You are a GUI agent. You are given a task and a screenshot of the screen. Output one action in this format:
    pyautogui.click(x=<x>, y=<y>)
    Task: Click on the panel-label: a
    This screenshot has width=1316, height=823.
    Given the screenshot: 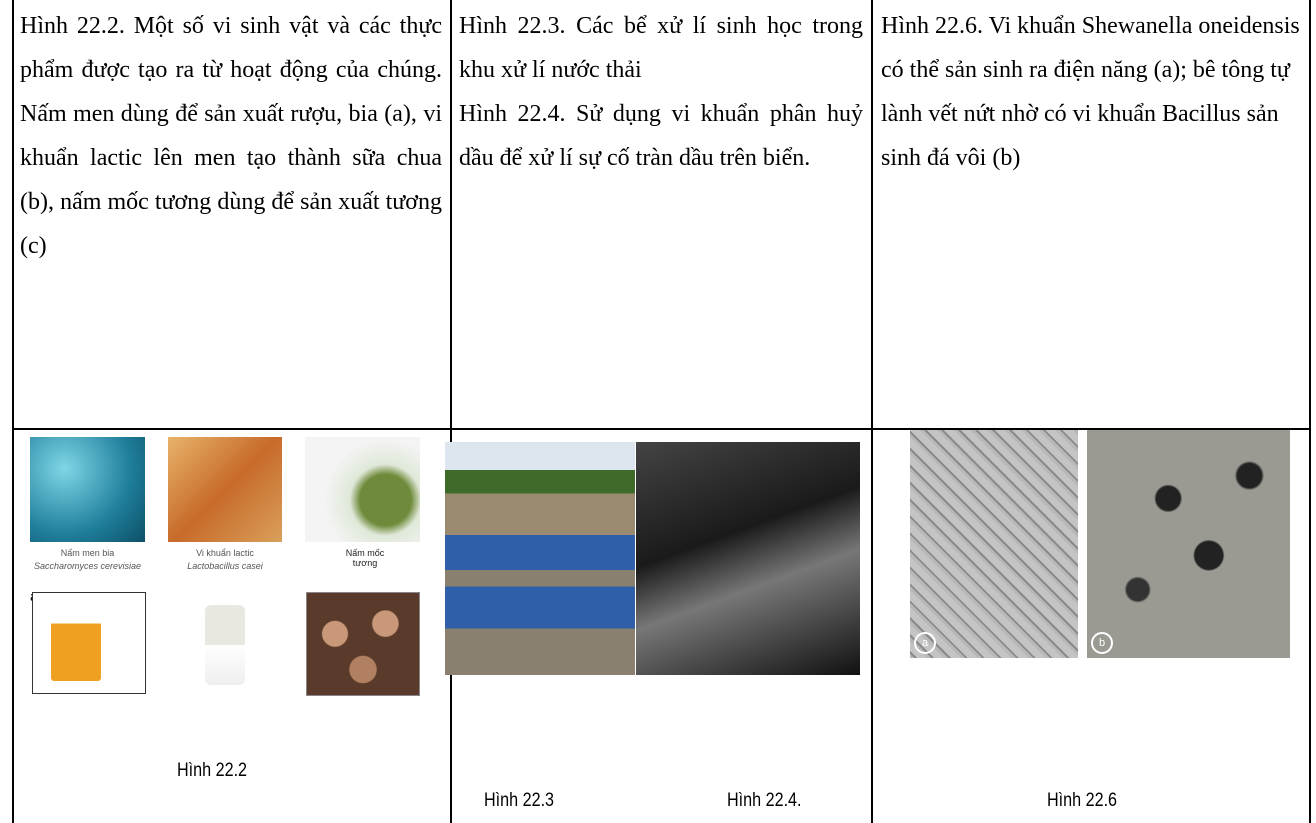 What is the action you would take?
    pyautogui.click(x=925, y=643)
    